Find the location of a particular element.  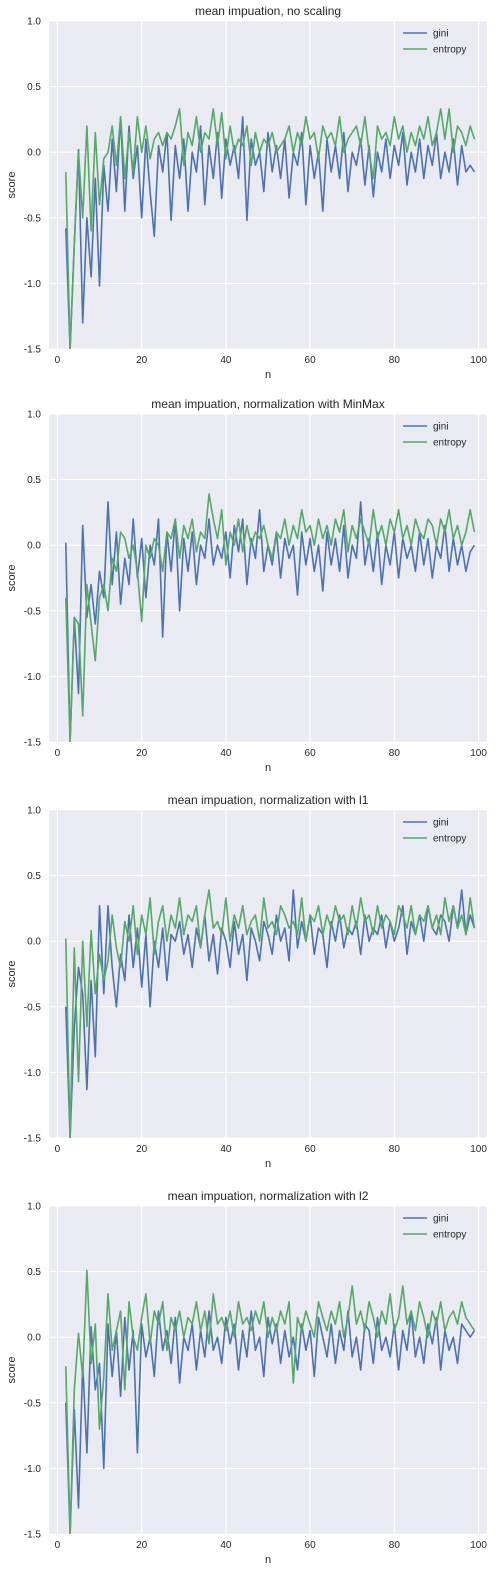

chart-title: mean impuation, normalization with l1 is located at coordinates (268, 800).